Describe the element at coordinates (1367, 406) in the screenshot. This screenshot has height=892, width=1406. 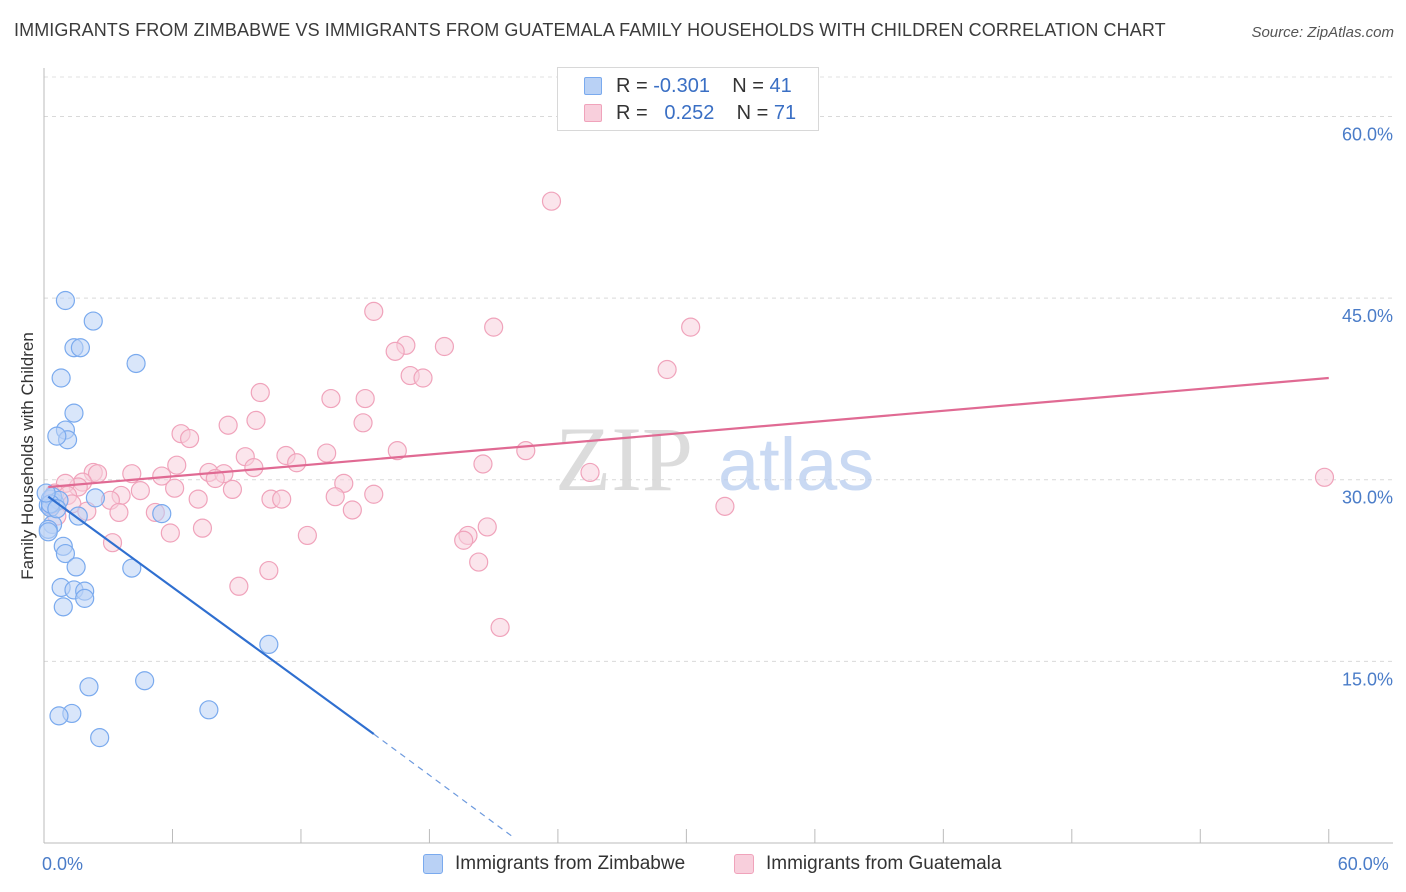
I see `y-tick-labels: 15.0% 30.0% 45.0% 60.0%` at that location.